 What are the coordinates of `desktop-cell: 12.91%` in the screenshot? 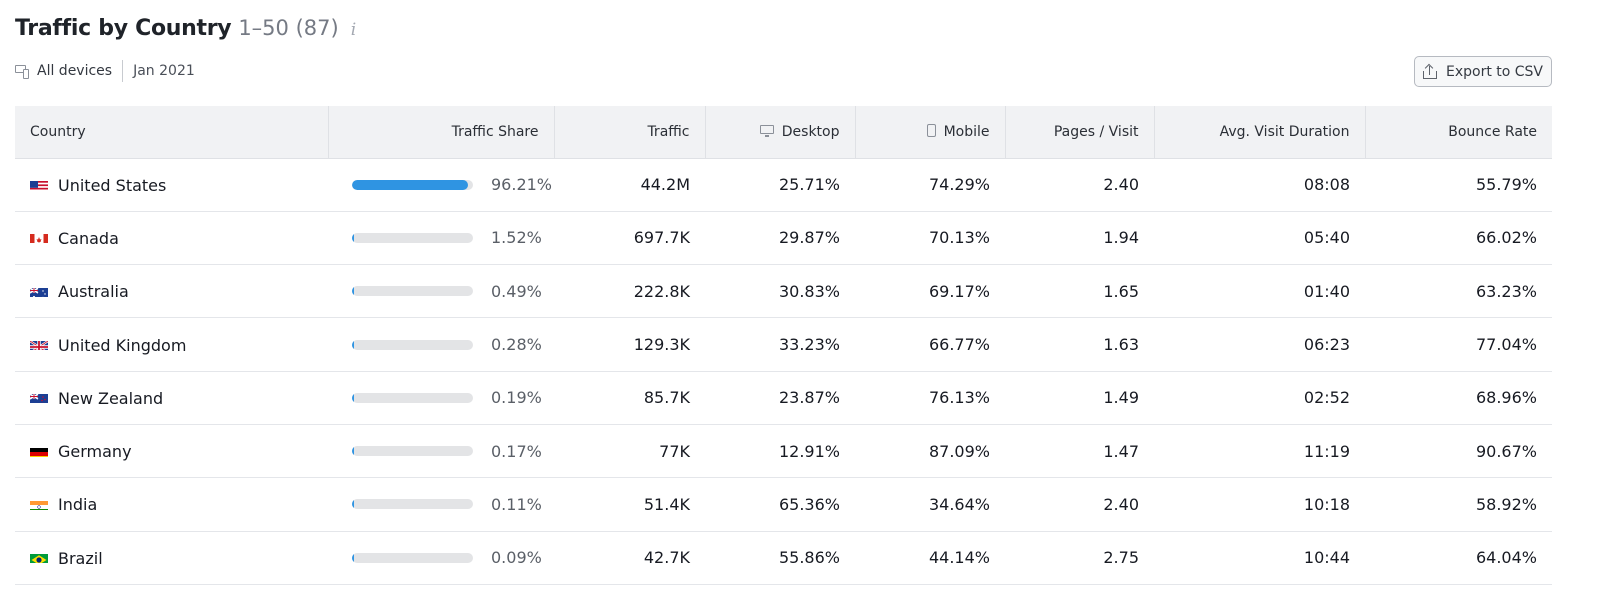 It's located at (809, 451).